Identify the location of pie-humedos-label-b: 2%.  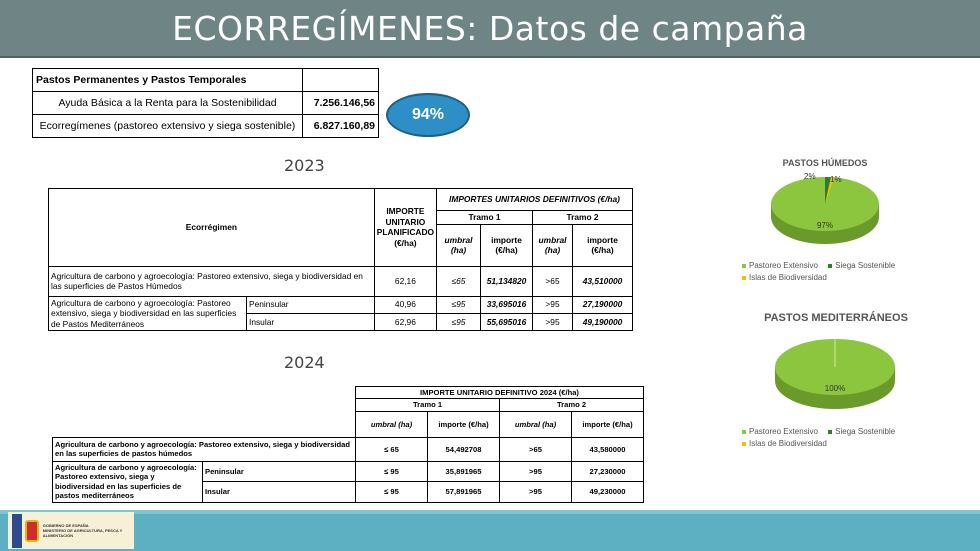
(810, 176).